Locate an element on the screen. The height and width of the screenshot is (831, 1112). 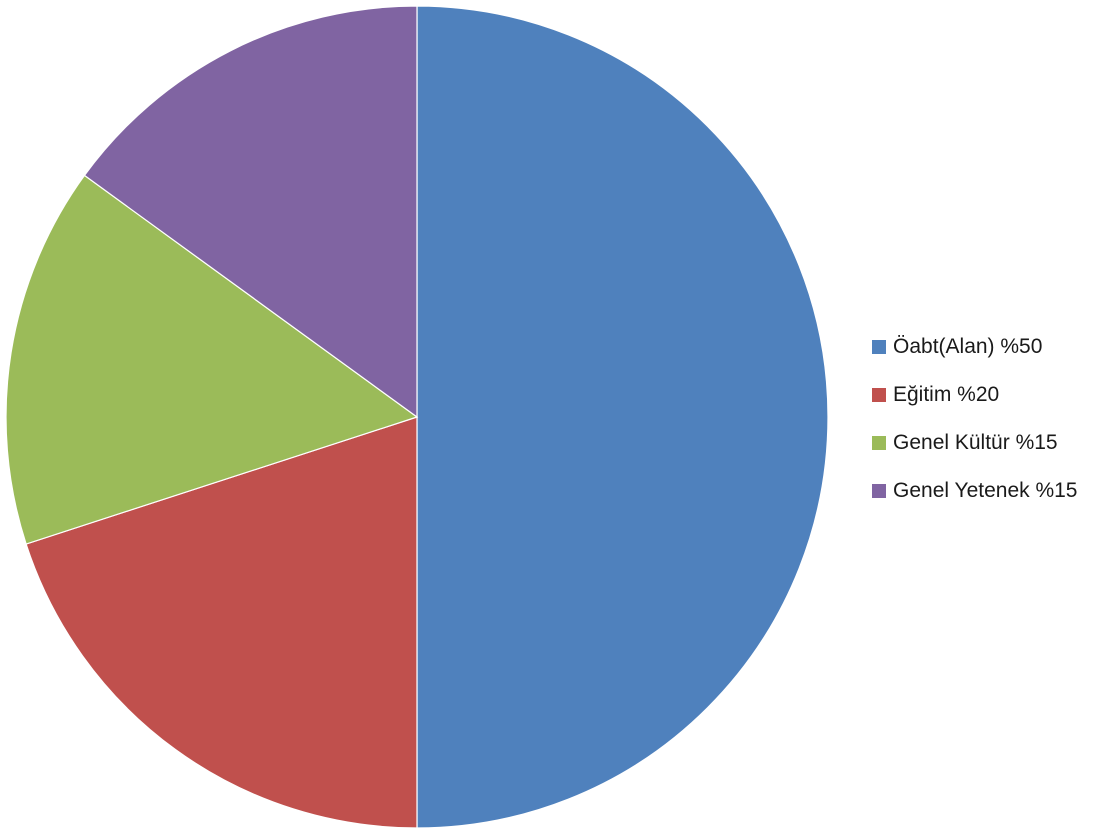
legend-swatch-genel-yetenek is located at coordinates (879, 491).